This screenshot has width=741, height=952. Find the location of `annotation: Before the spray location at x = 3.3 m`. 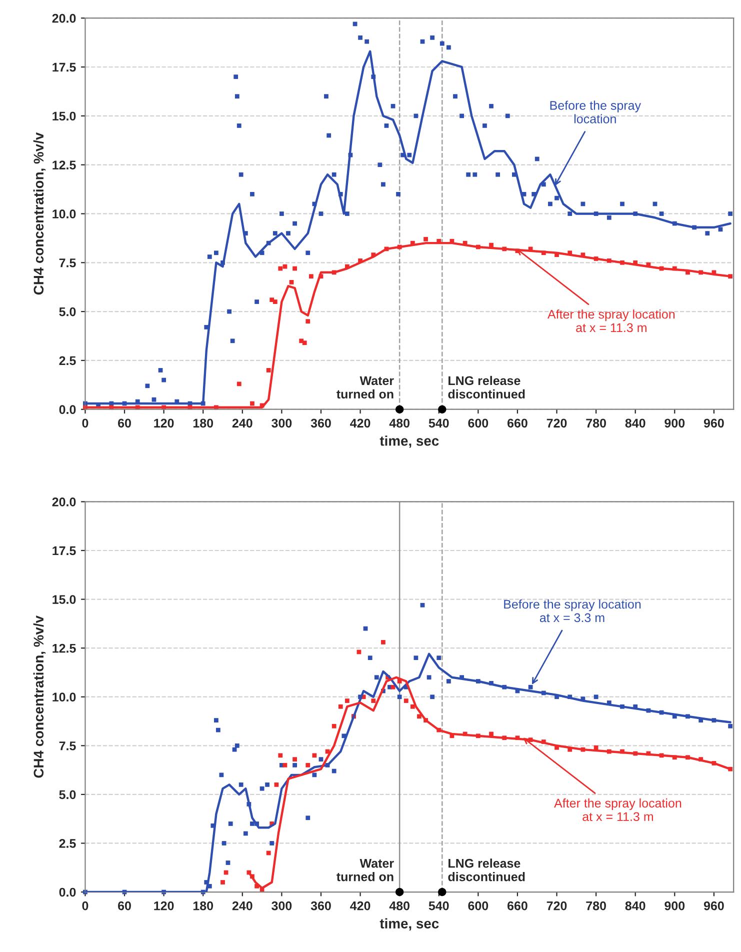

annotation: Before the spray location at x = 3.3 m is located at coordinates (572, 610).